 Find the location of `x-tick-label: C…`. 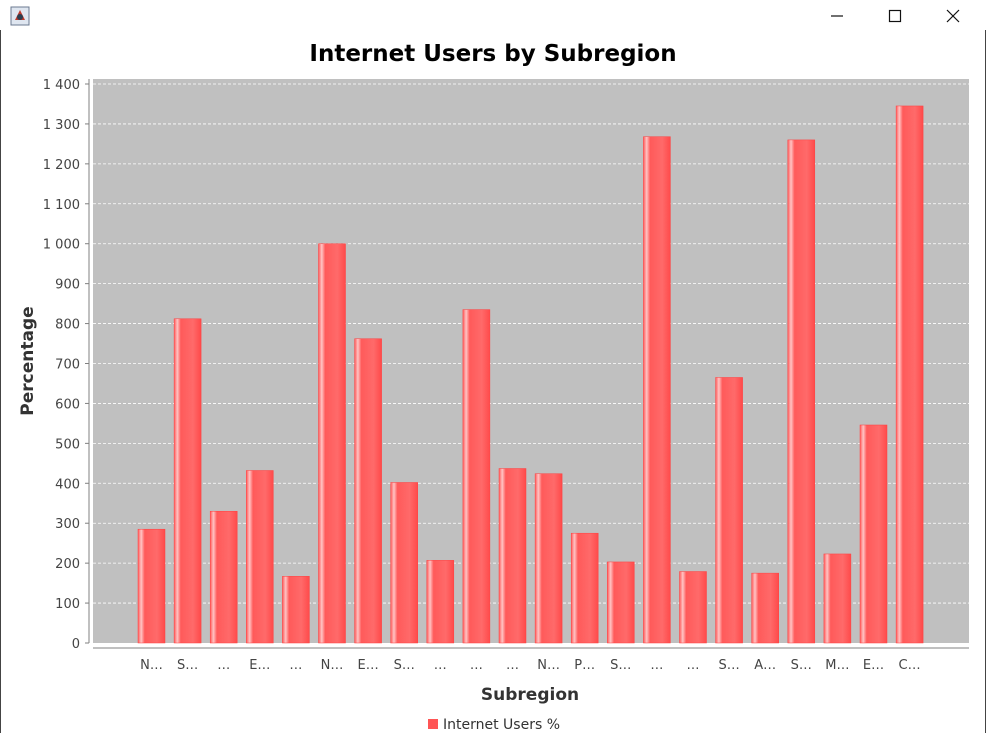

x-tick-label: C… is located at coordinates (910, 665).